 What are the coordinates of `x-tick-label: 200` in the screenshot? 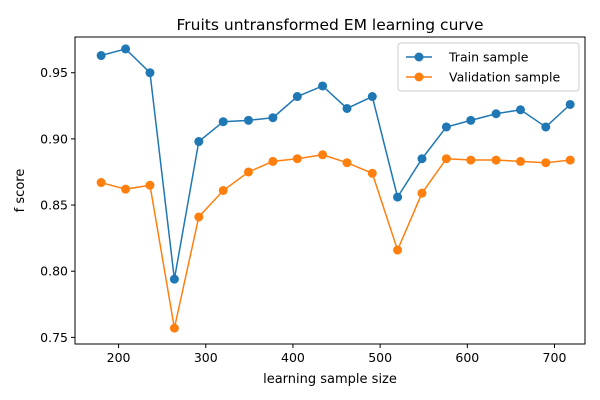 It's located at (119, 357).